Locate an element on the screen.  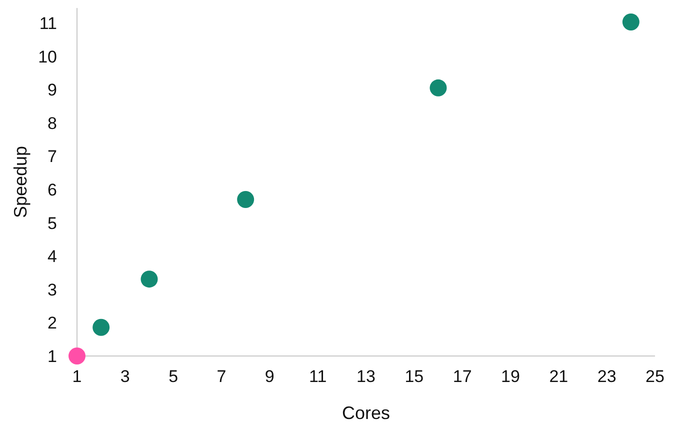
y-tick-label: 1 is located at coordinates (52, 356).